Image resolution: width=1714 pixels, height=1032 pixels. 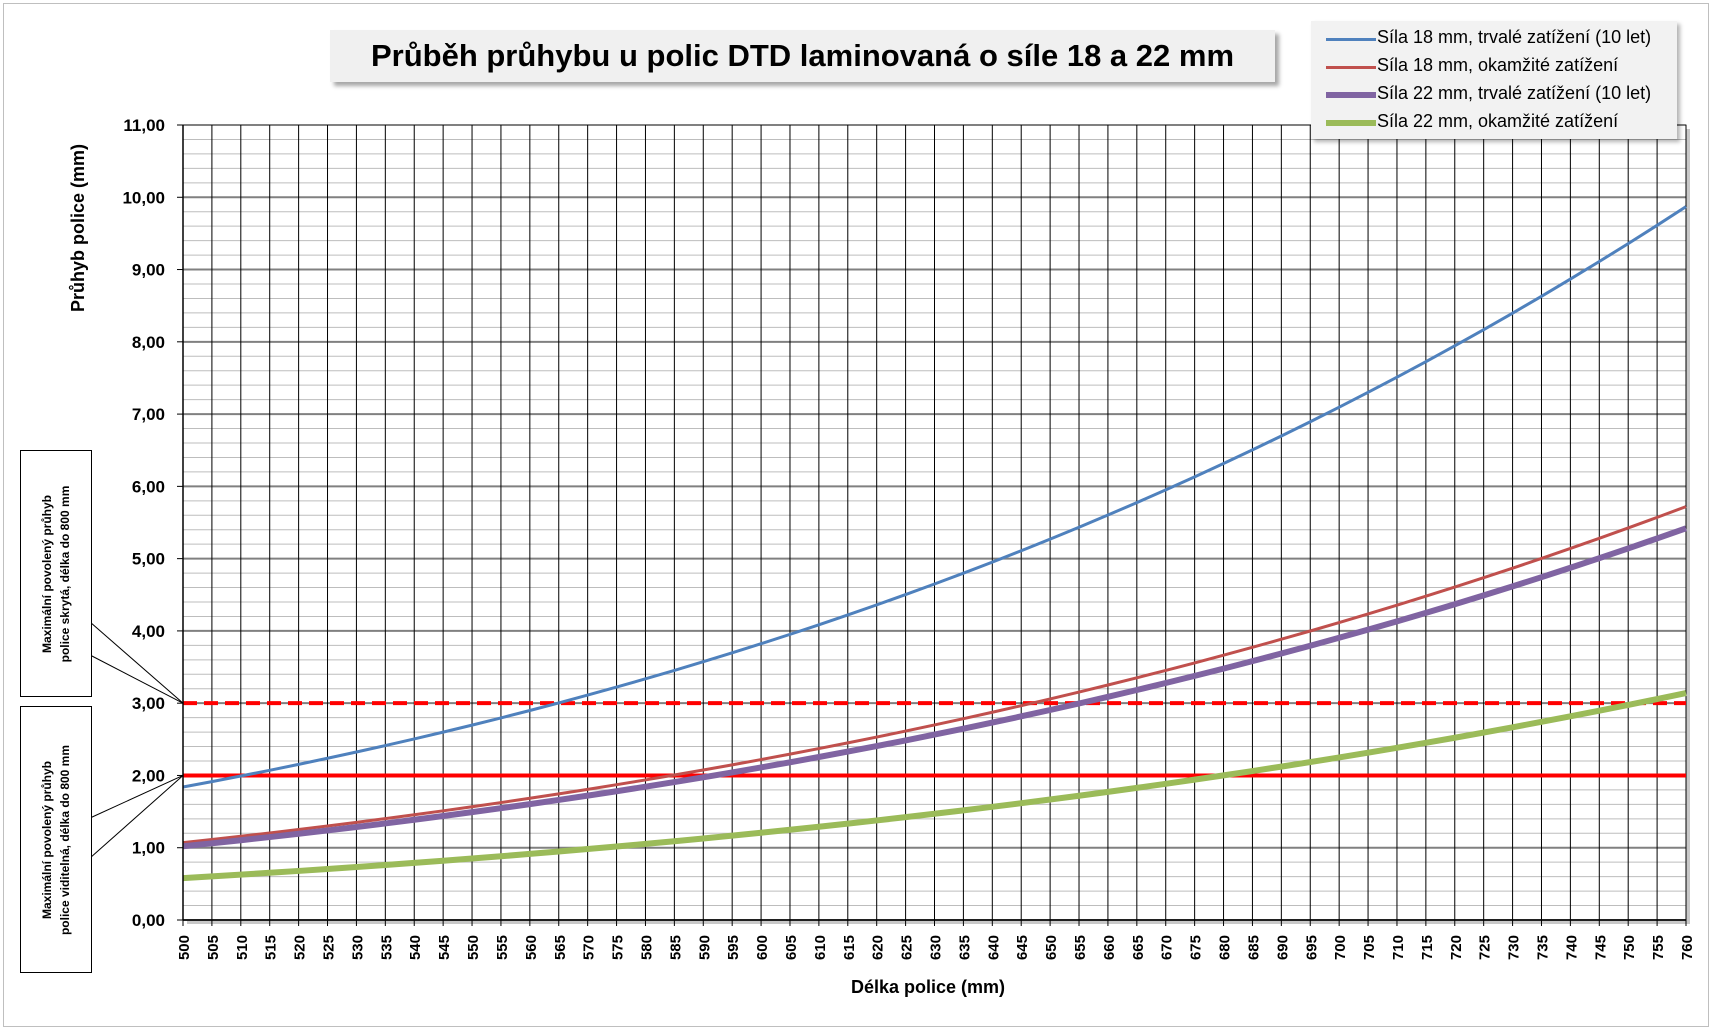 What do you see at coordinates (473, 947) in the screenshot?
I see `x-tick-label: 550` at bounding box center [473, 947].